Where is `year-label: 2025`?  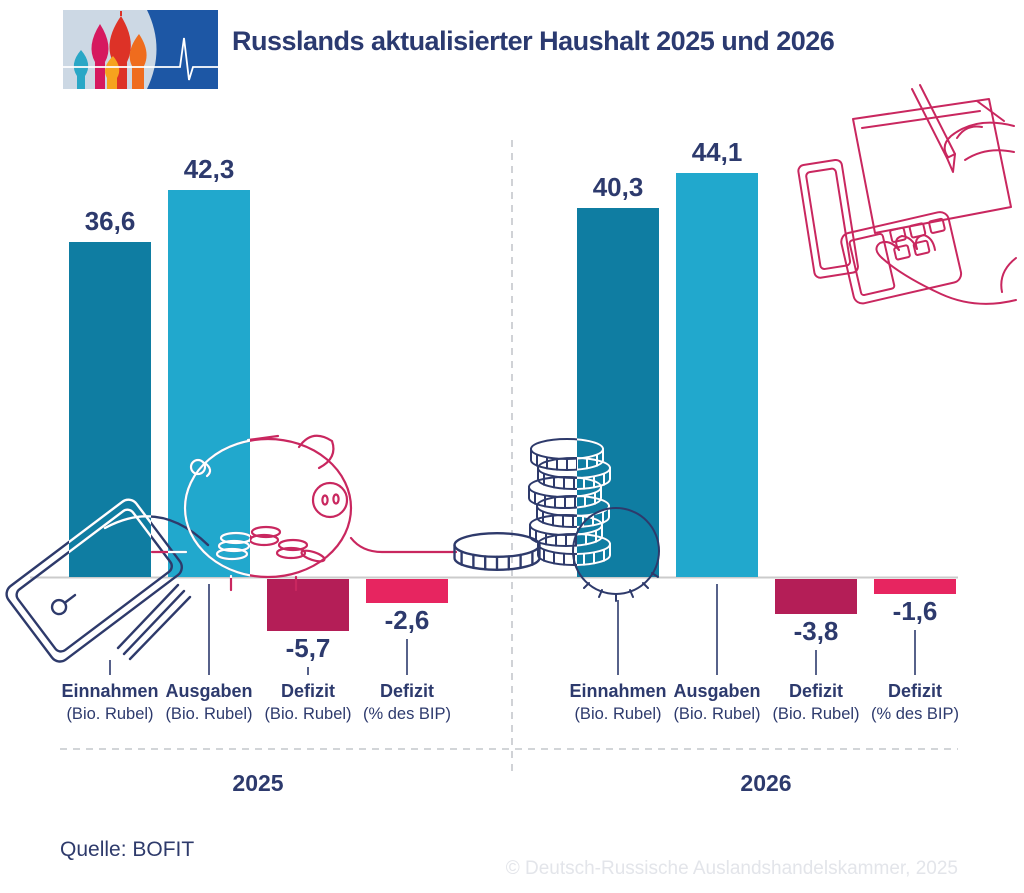
year-label: 2025 is located at coordinates (257, 783).